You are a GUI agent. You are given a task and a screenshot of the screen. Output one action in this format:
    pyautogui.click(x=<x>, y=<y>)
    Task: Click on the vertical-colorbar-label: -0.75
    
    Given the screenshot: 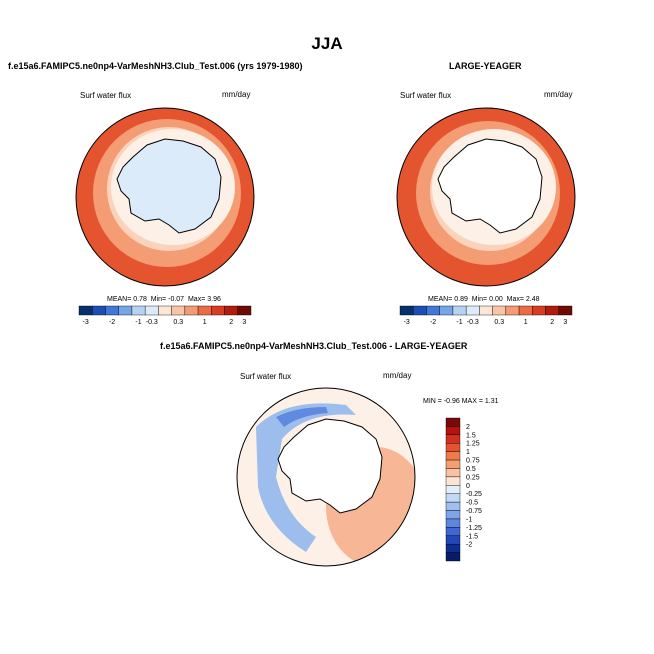 What is the action you would take?
    pyautogui.click(x=474, y=511)
    